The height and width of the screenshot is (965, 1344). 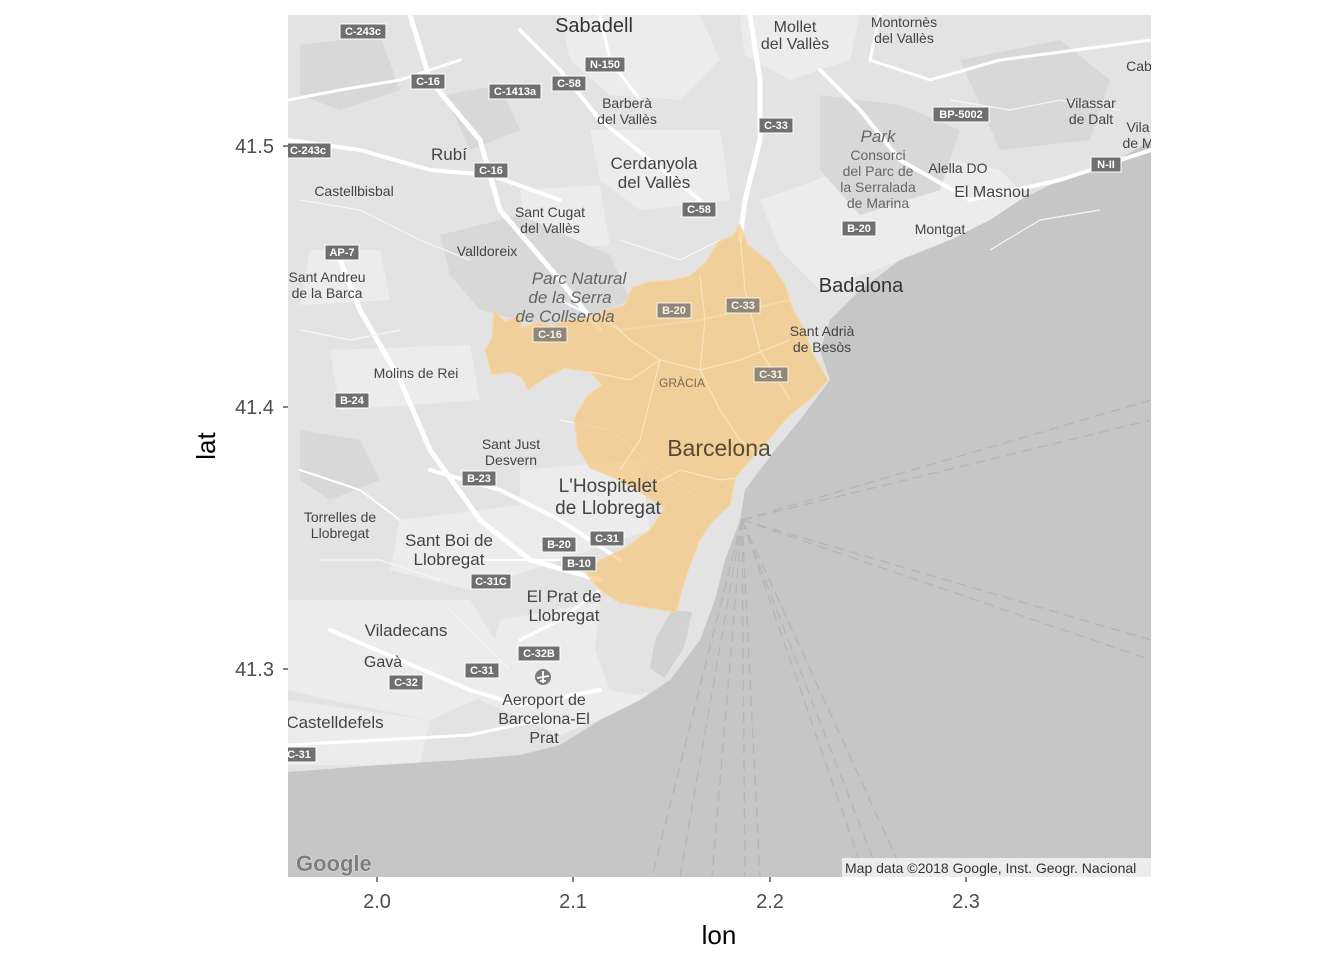 I want to click on shield-c32b: C-32B, so click(x=539, y=653).